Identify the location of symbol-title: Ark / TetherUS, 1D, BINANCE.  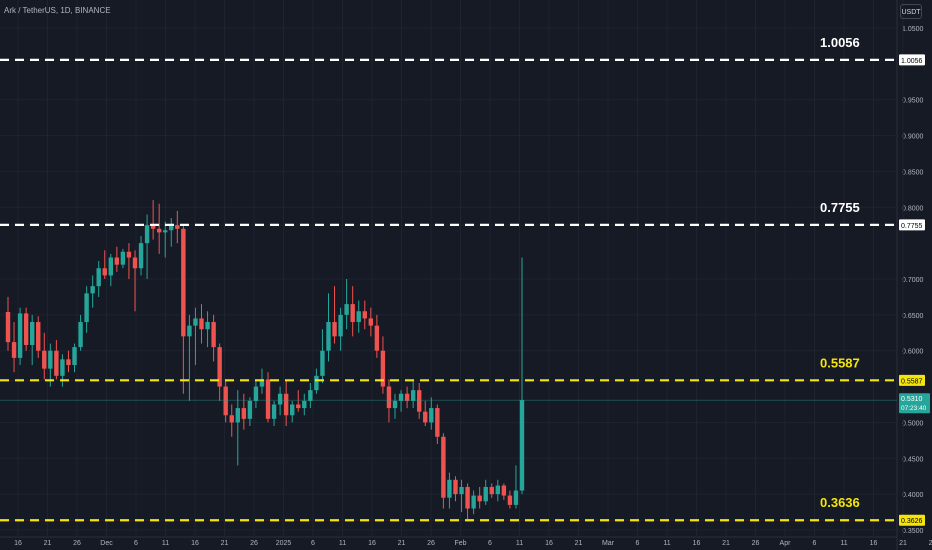
(57, 10).